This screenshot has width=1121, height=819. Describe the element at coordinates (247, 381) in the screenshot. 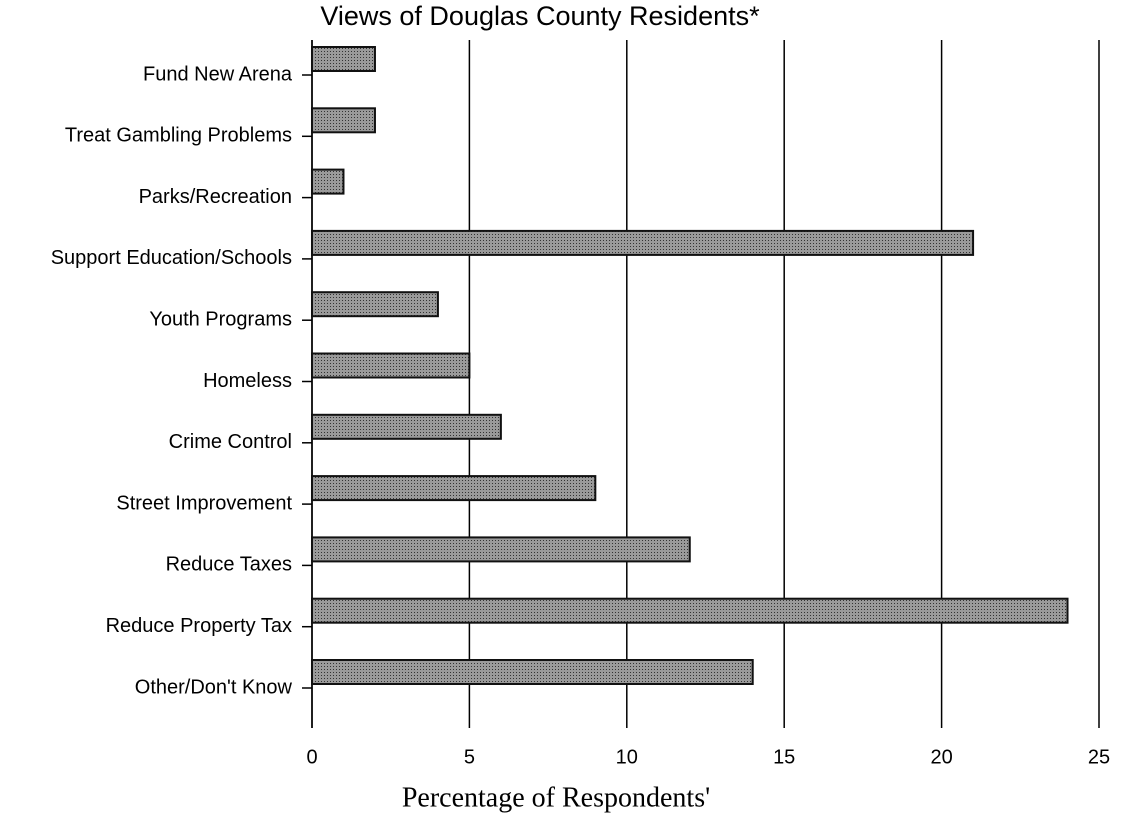

I see `y-tick-label: Homeless` at that location.